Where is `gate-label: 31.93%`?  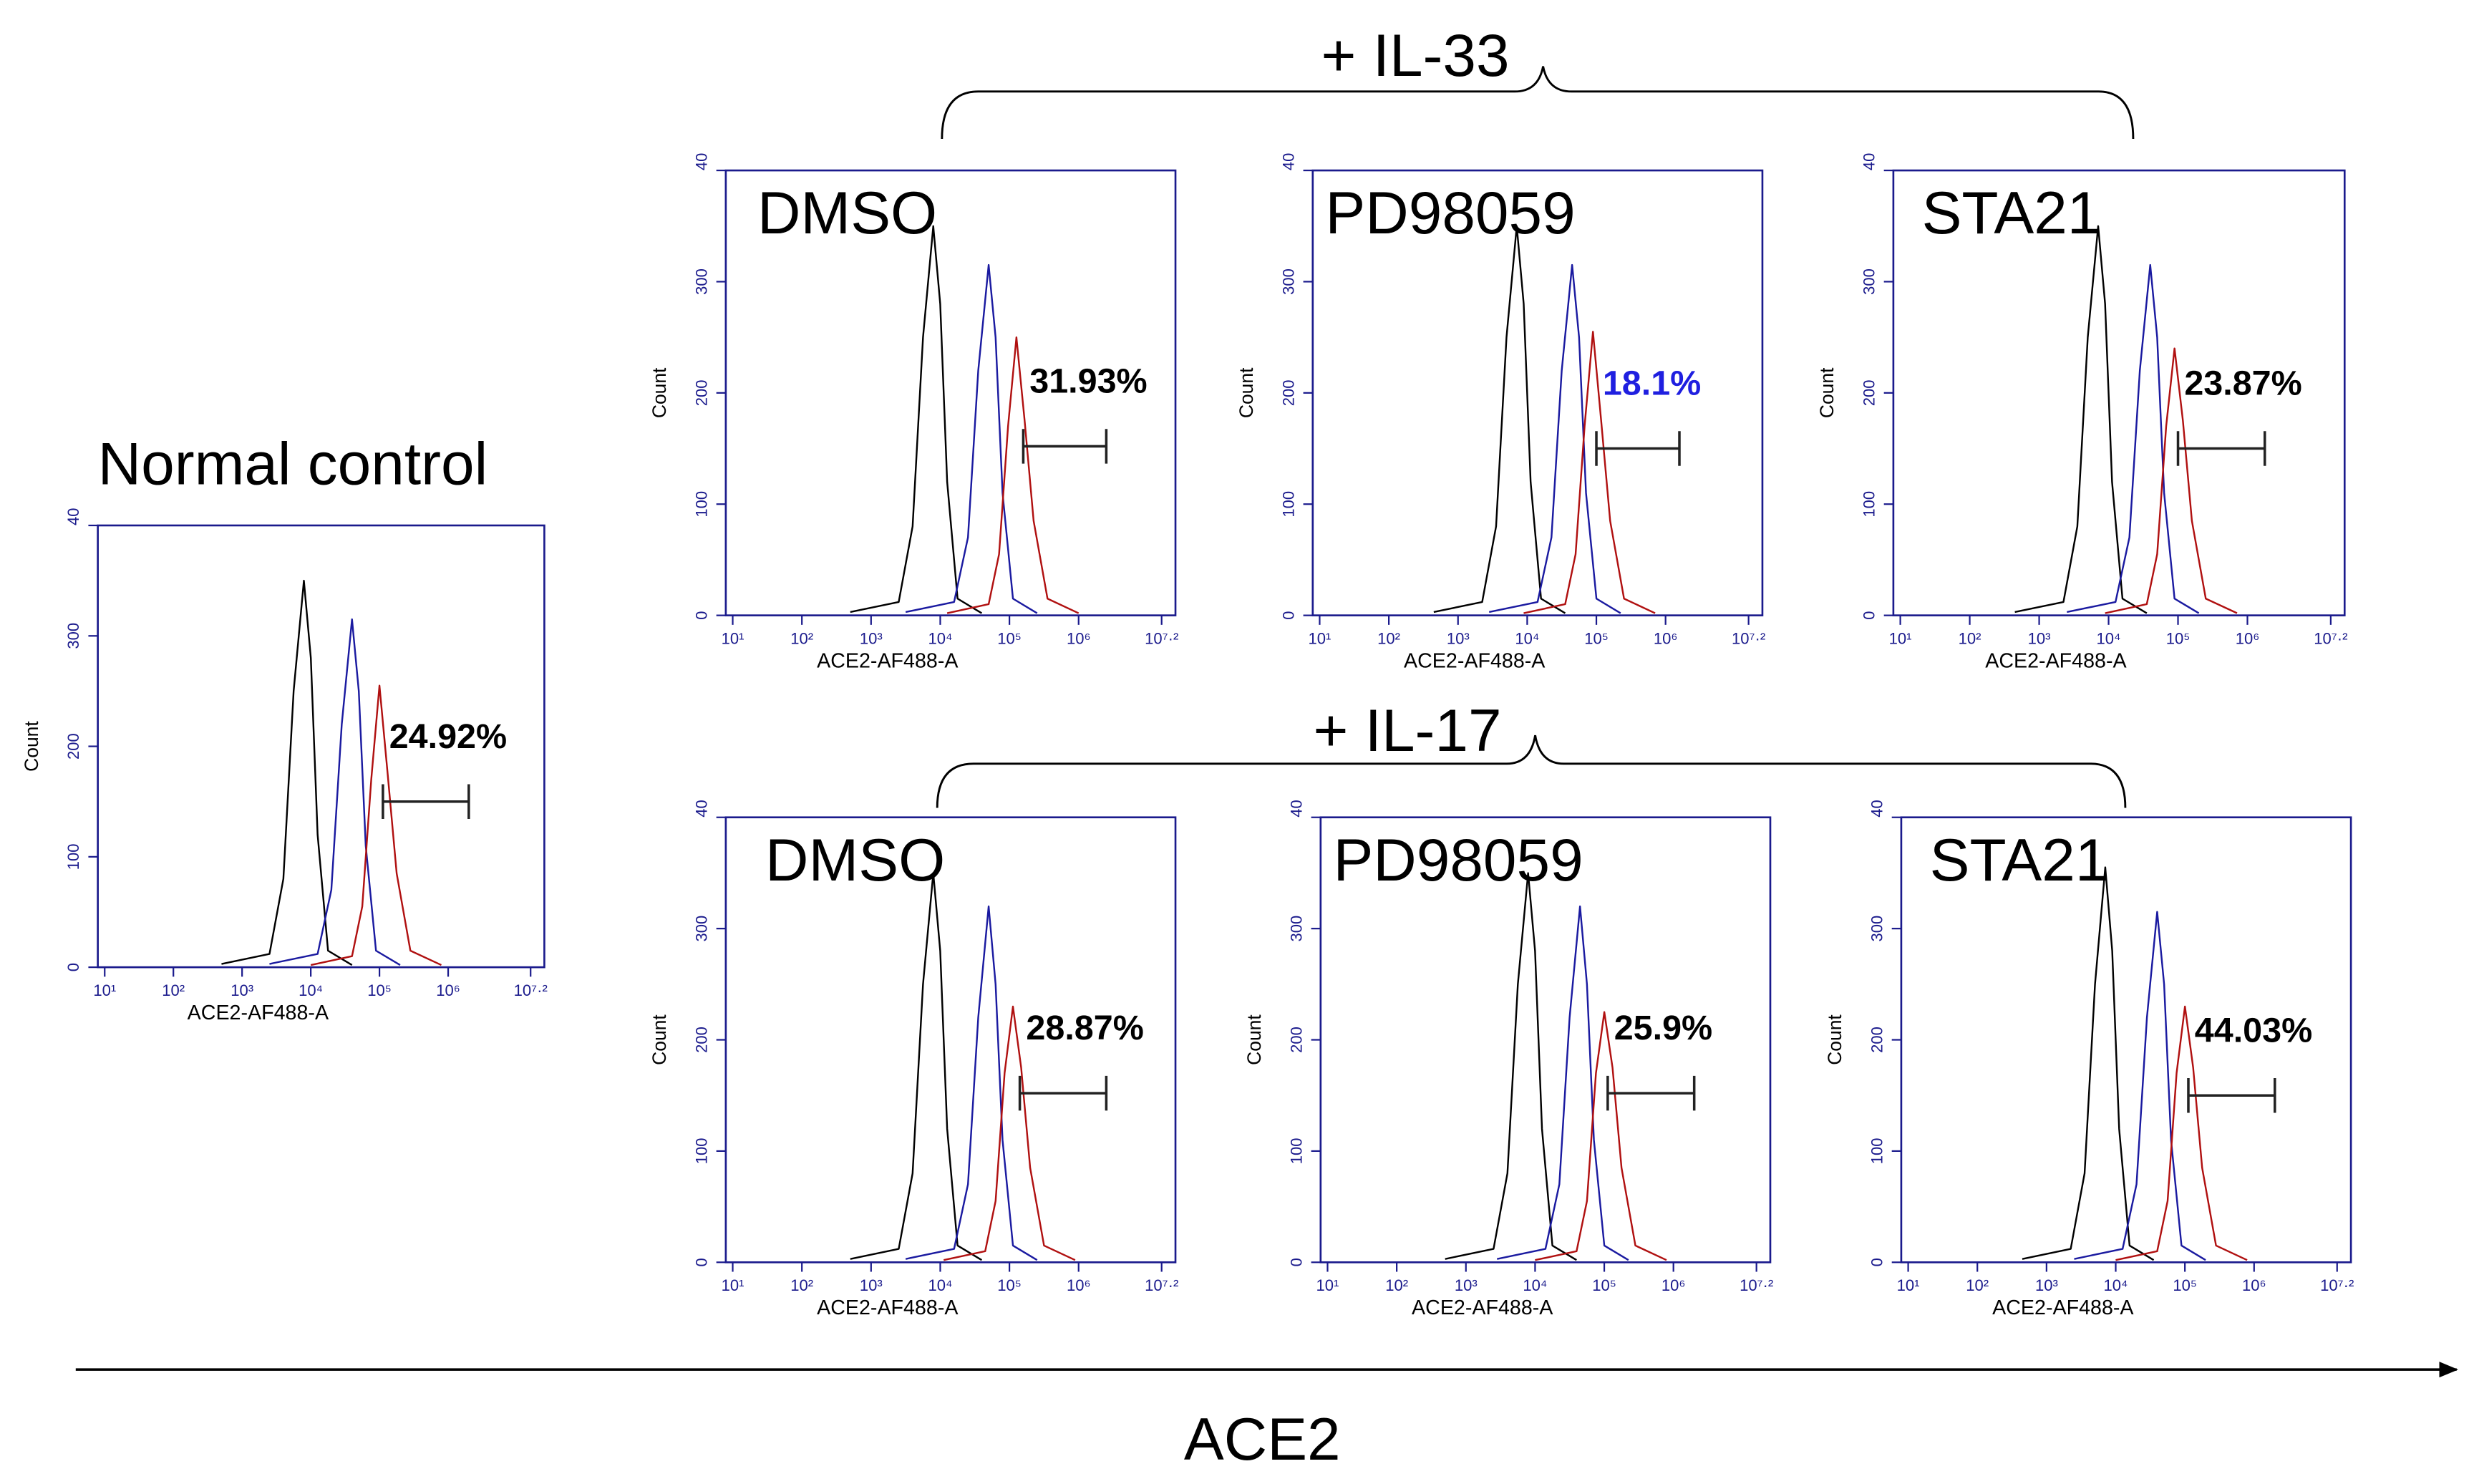
gate-label: 31.93% is located at coordinates (1088, 381).